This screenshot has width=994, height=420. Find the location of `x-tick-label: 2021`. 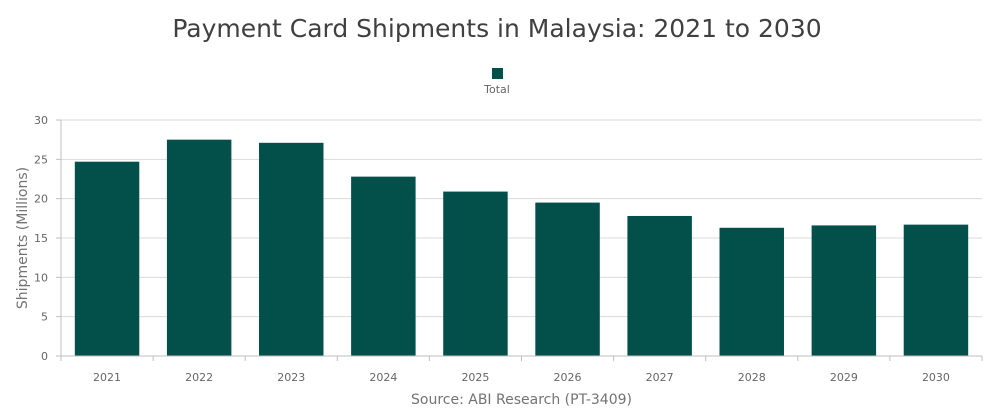

x-tick-label: 2021 is located at coordinates (107, 377).